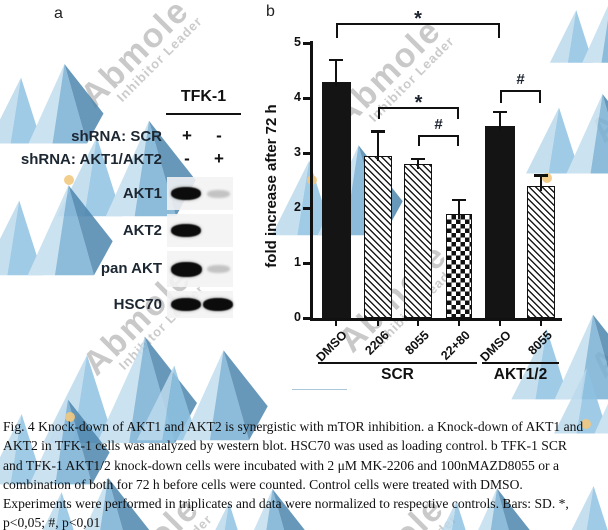  I want to click on blot-row-label: AKT1, so click(142, 193).